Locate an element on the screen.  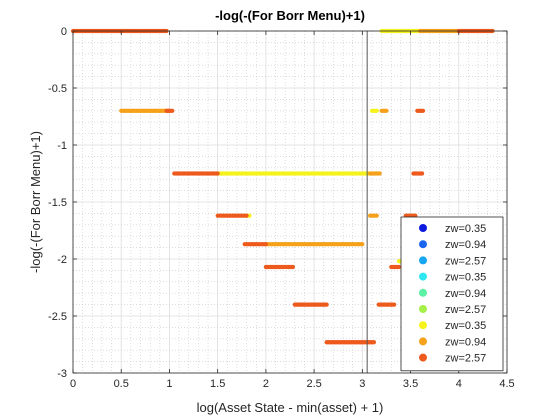
x-tick-label: 3.5 is located at coordinates (410, 384).